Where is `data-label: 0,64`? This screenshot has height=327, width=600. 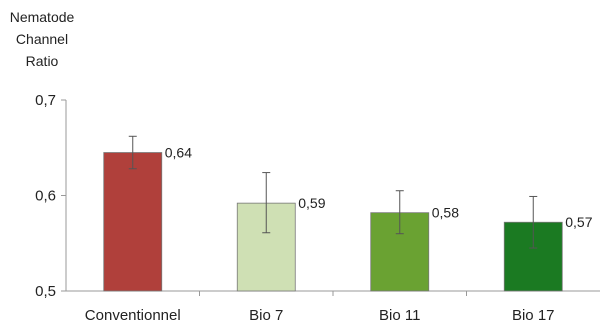 data-label: 0,64 is located at coordinates (178, 153).